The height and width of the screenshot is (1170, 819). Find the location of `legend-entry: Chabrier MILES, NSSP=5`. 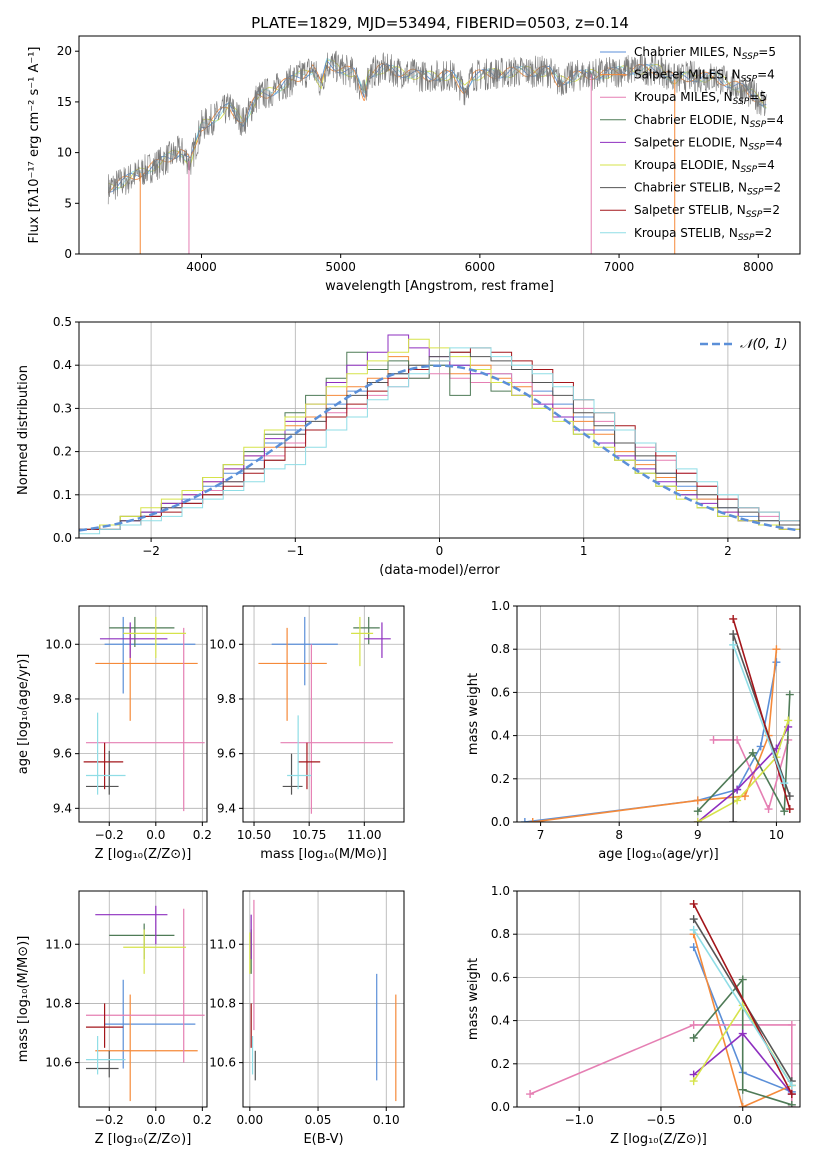

legend-entry: Chabrier MILES, NSSP=5 is located at coordinates (688, 53).